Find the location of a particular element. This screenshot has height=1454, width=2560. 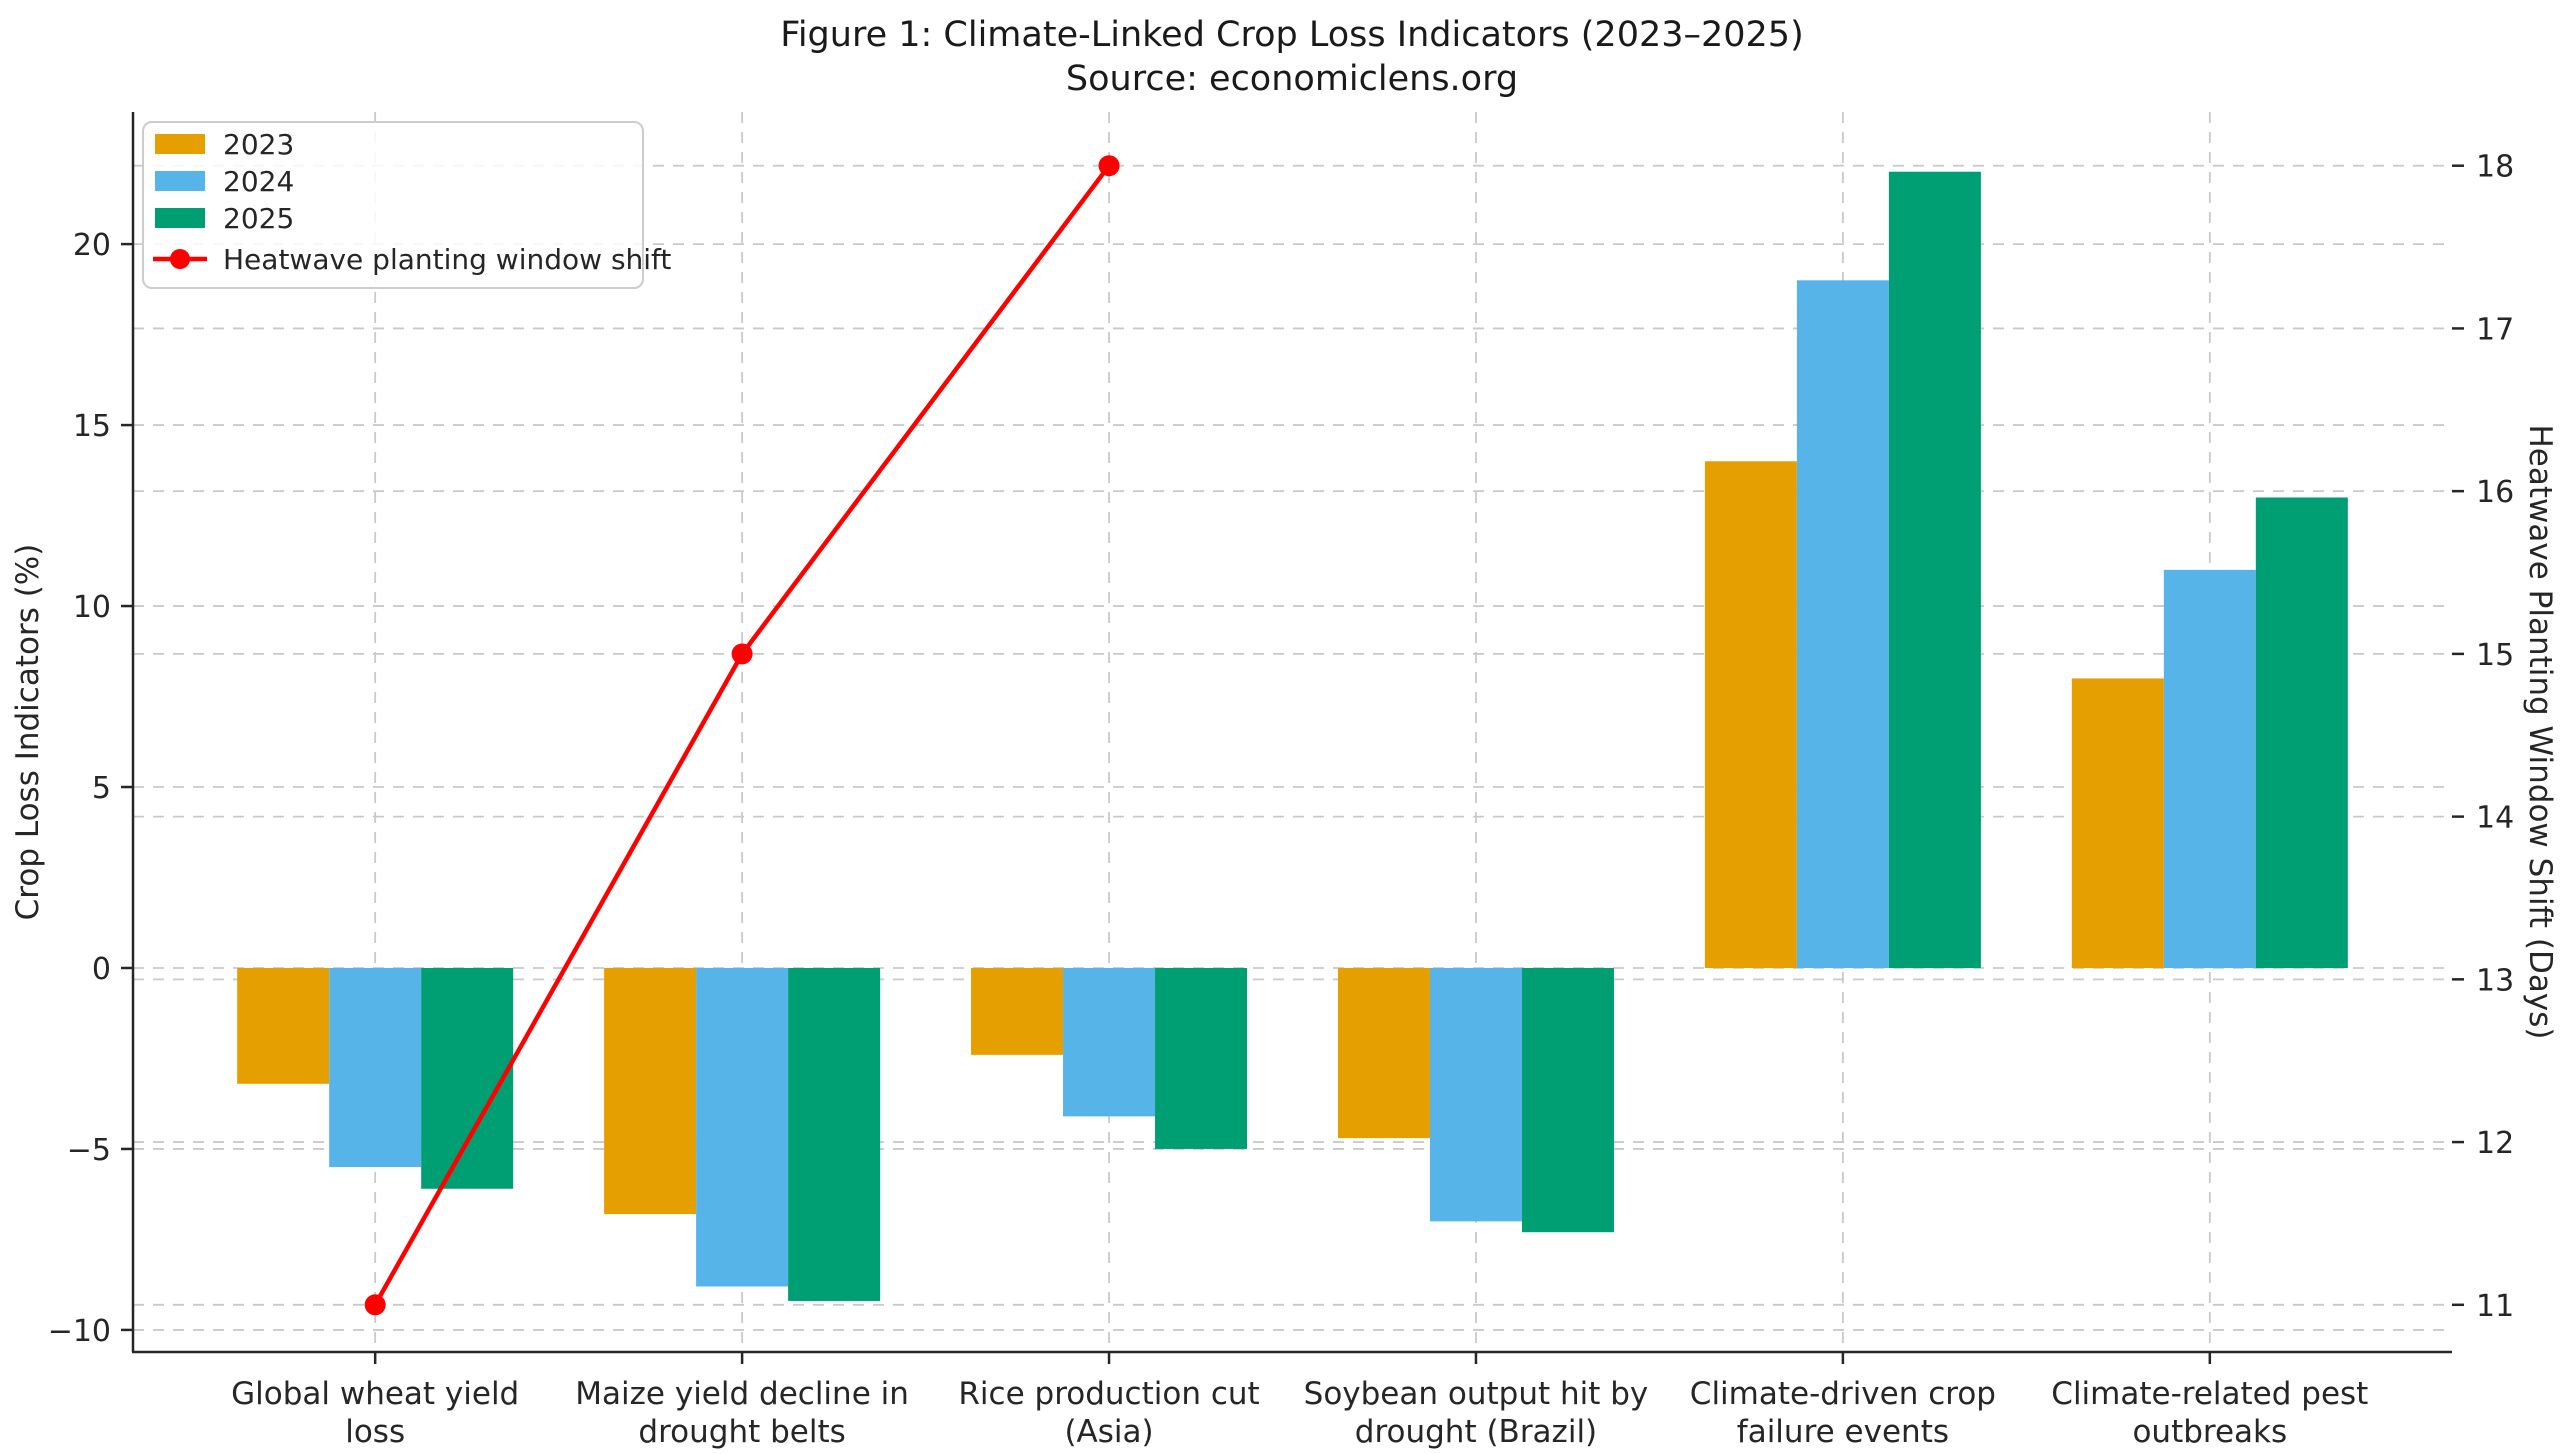

legend-label-line-series: Heatwave planting window shift is located at coordinates (447, 259).